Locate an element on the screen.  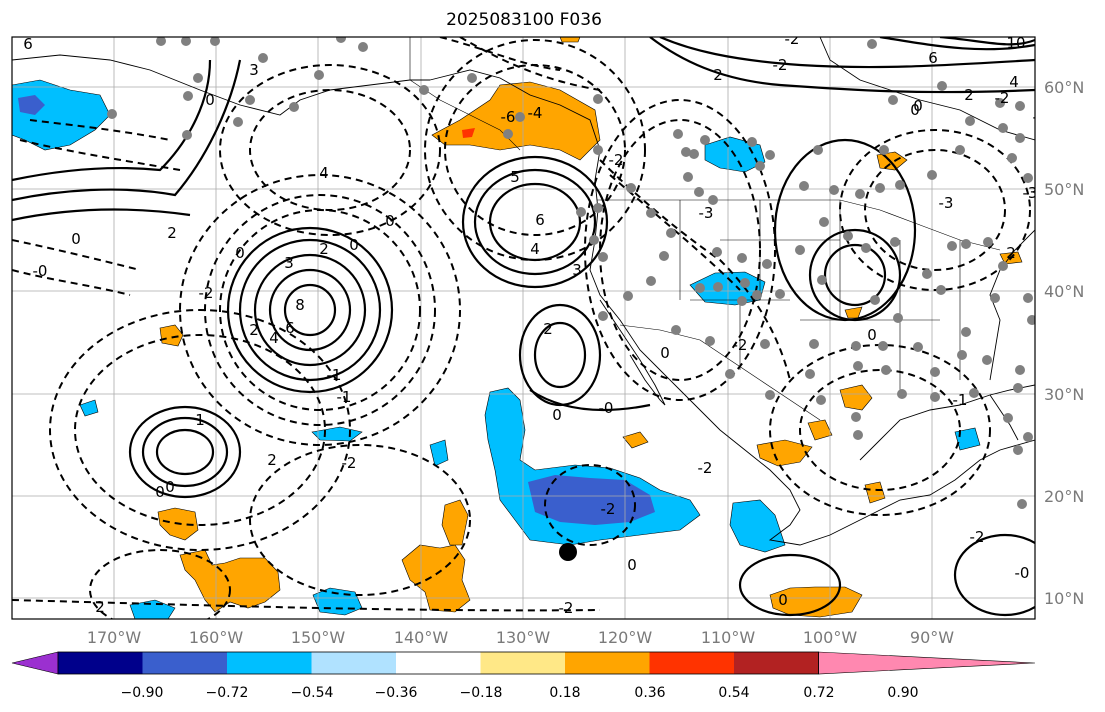
shade-negative-mid is located at coordinates (591, 500).